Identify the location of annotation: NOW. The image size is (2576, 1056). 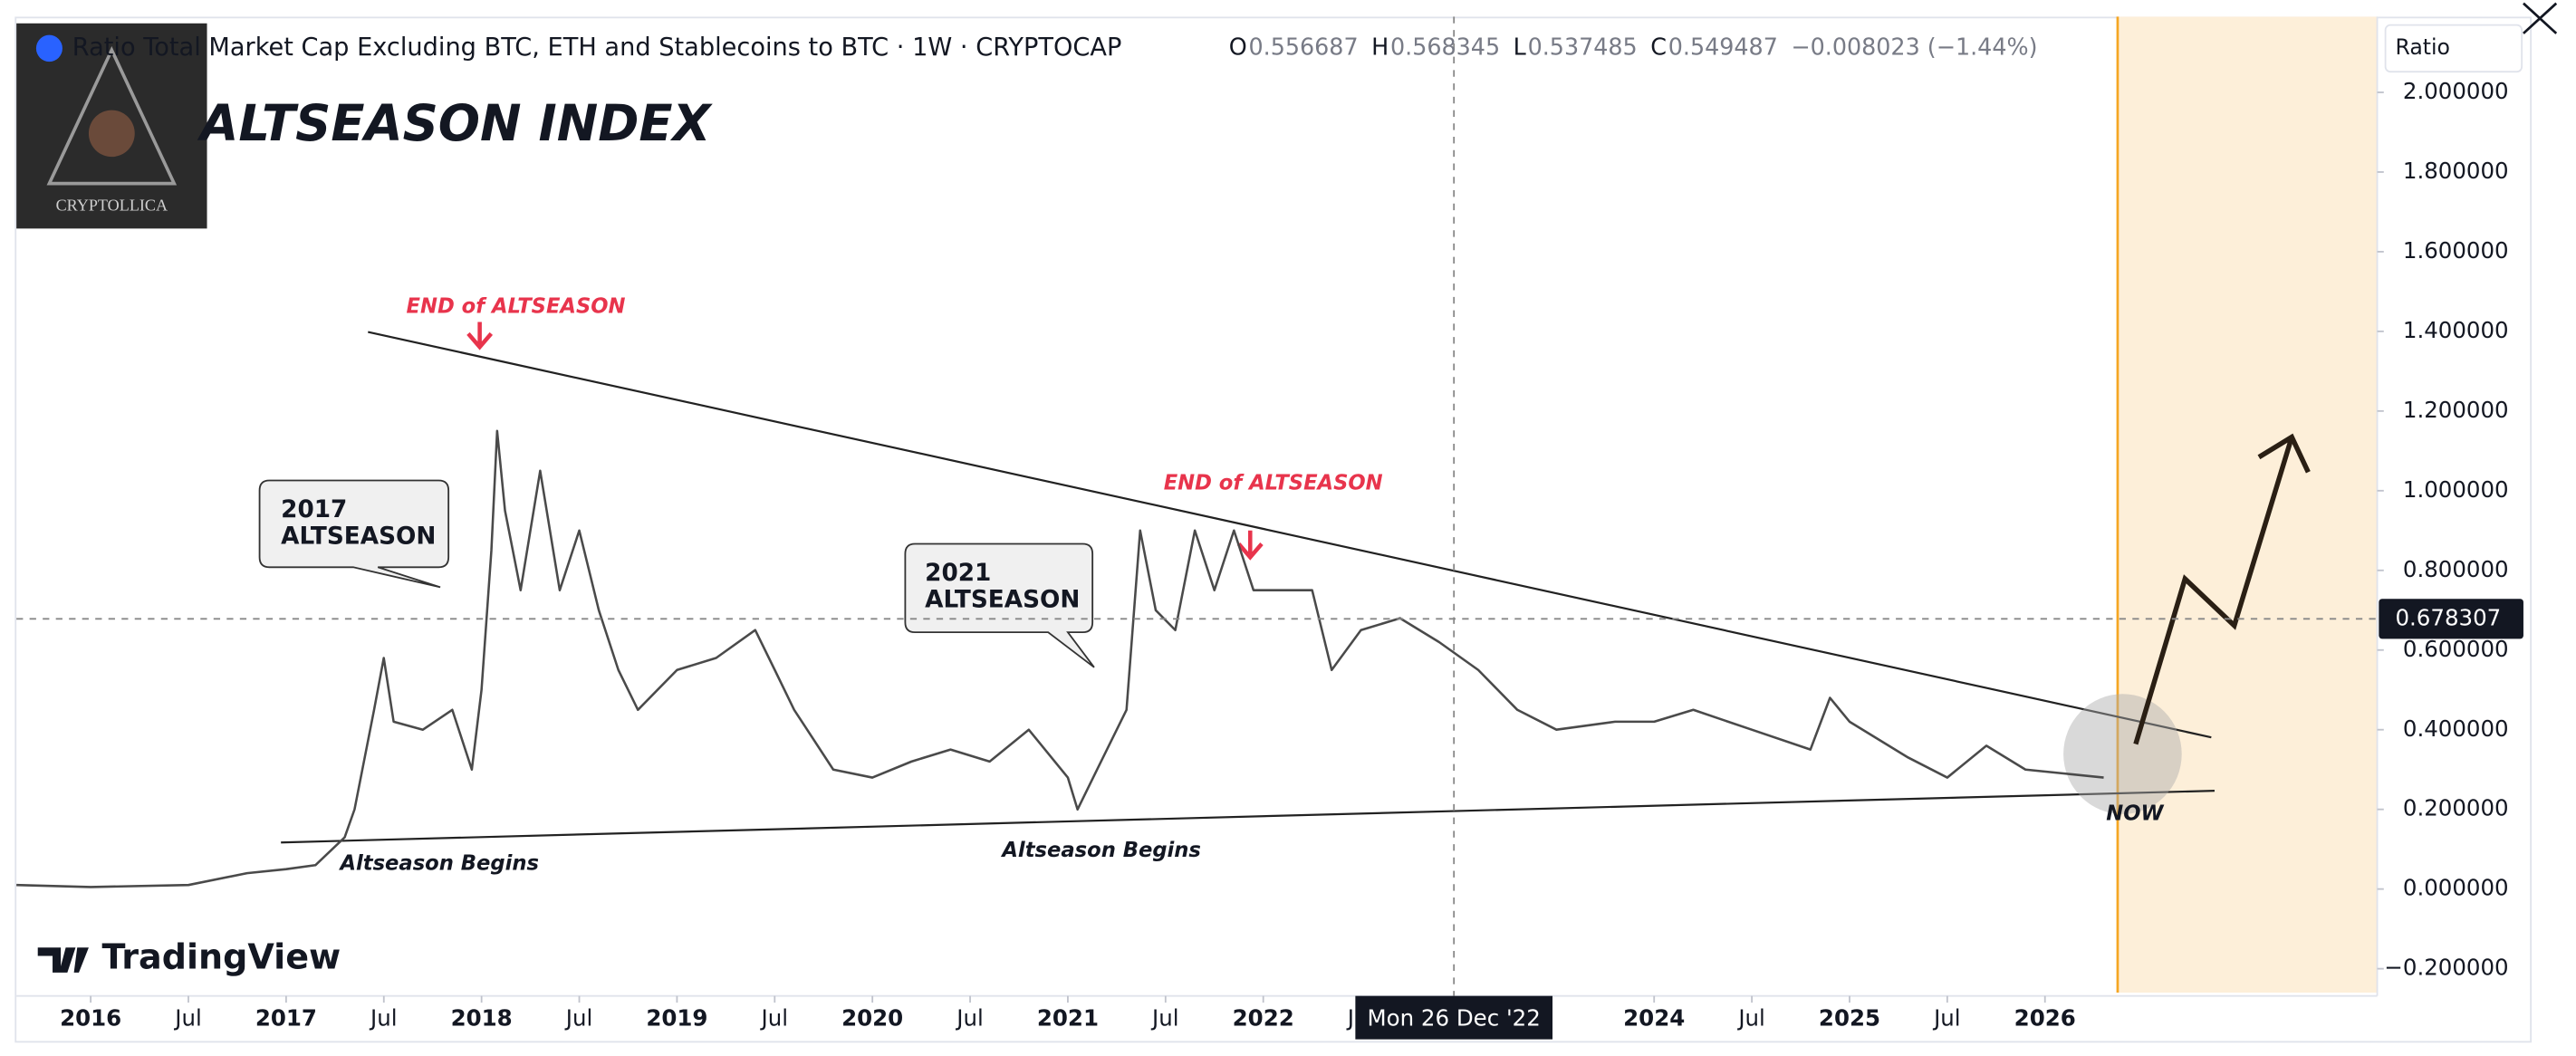
(2135, 813).